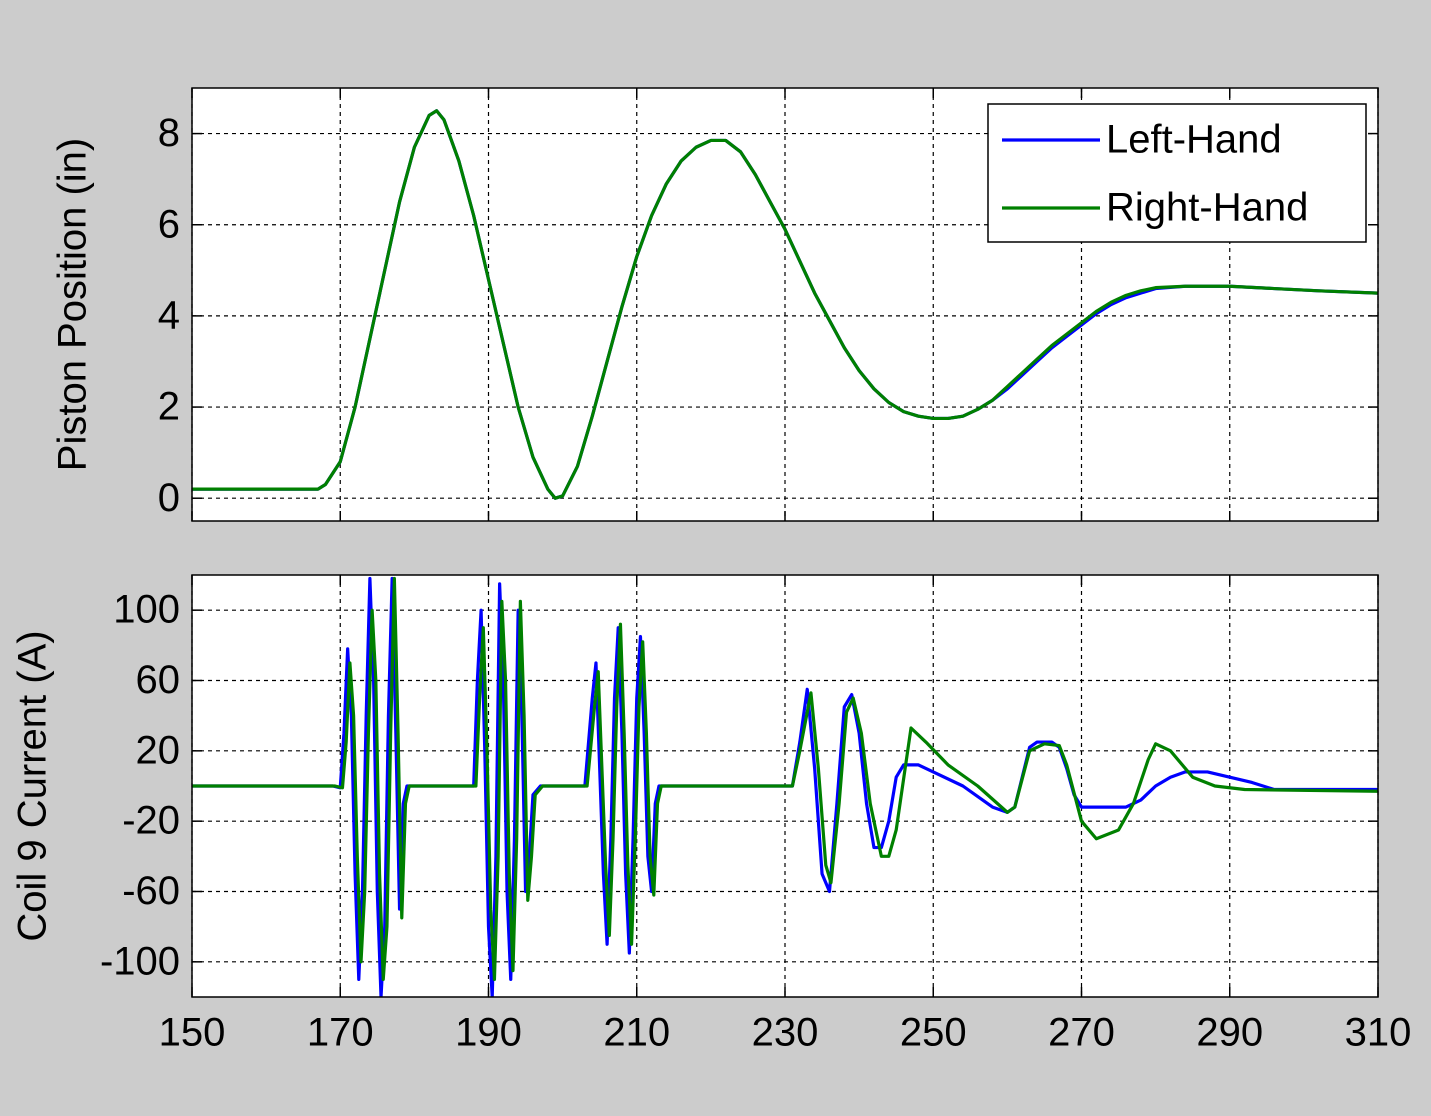  What do you see at coordinates (73, 304) in the screenshot?
I see `y-axis-label: Piston Position (in)` at bounding box center [73, 304].